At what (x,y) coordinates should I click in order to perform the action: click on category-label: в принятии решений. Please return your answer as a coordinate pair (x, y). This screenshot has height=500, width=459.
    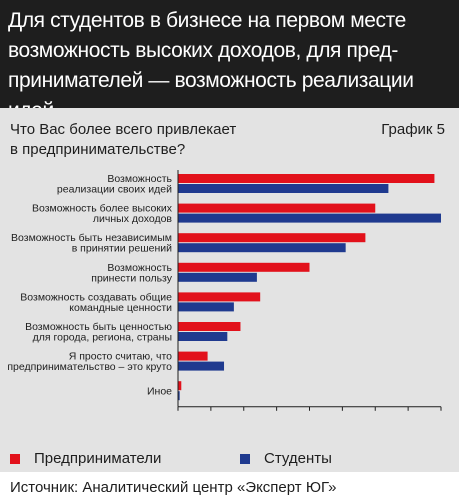
    Looking at the image, I should click on (122, 249).